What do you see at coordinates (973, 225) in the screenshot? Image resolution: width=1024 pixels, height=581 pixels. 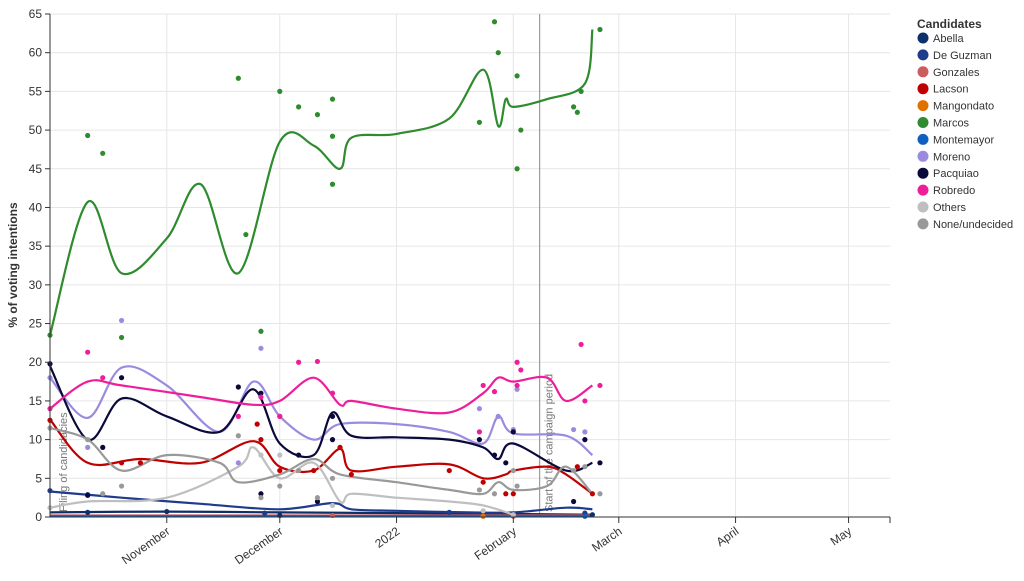 I see `legend-label-none-undecided: None/undecided` at bounding box center [973, 225].